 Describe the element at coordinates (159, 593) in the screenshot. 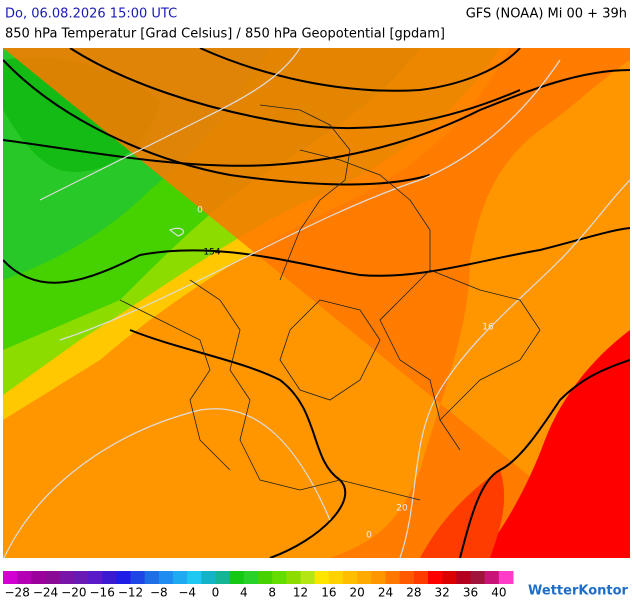

I see `legend-label: −8` at that location.